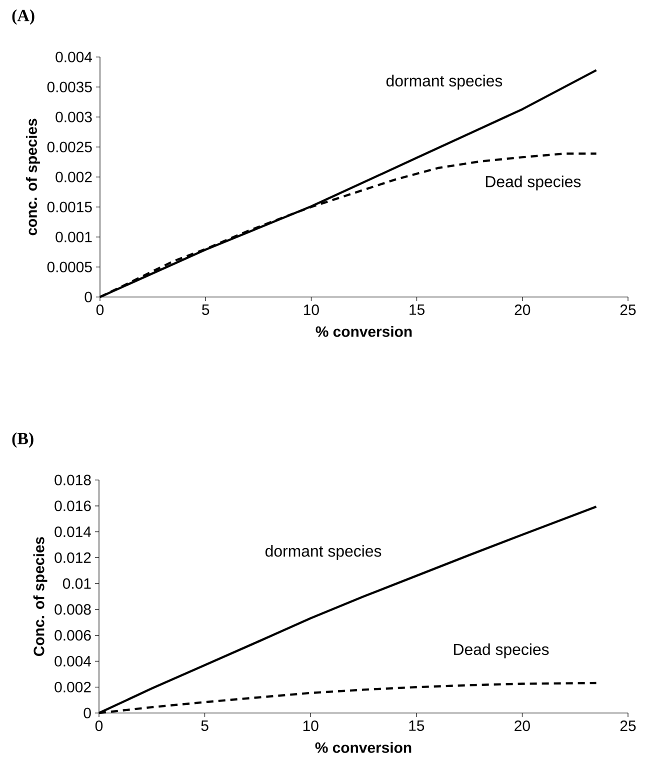 The height and width of the screenshot is (773, 647). I want to click on y-tick-label: 0.01, so click(76, 583).